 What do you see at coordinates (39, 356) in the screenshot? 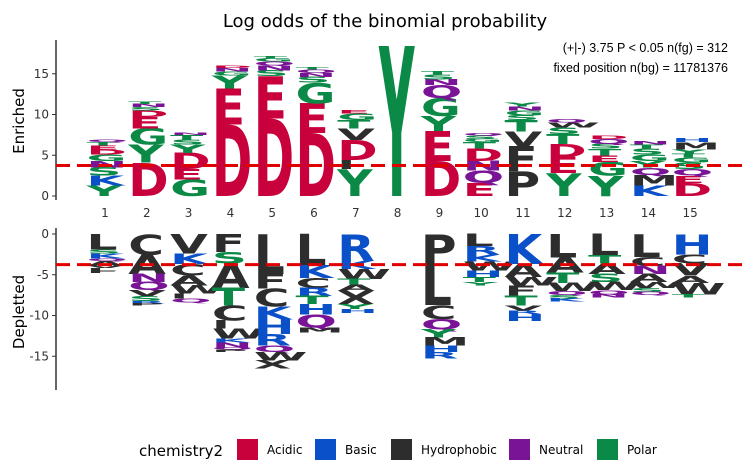
I see `depleted-y-tick-label: -15` at bounding box center [39, 356].